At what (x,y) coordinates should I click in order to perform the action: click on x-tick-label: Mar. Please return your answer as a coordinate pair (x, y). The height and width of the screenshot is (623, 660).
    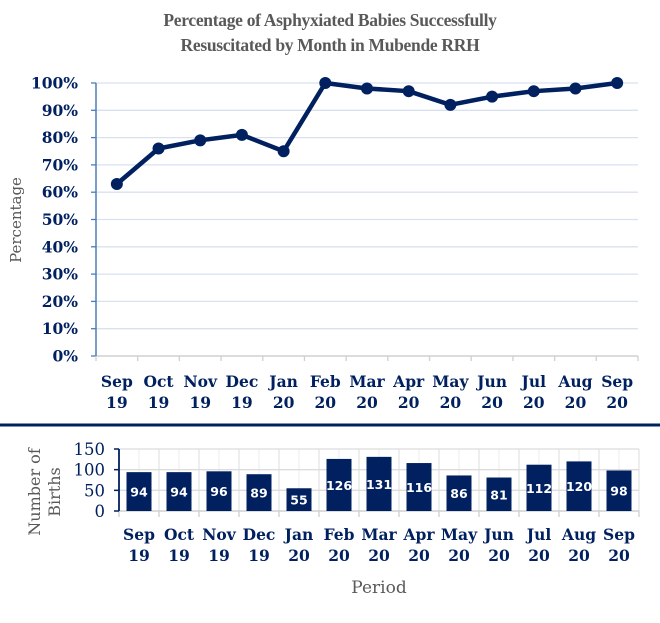
    Looking at the image, I should click on (367, 381).